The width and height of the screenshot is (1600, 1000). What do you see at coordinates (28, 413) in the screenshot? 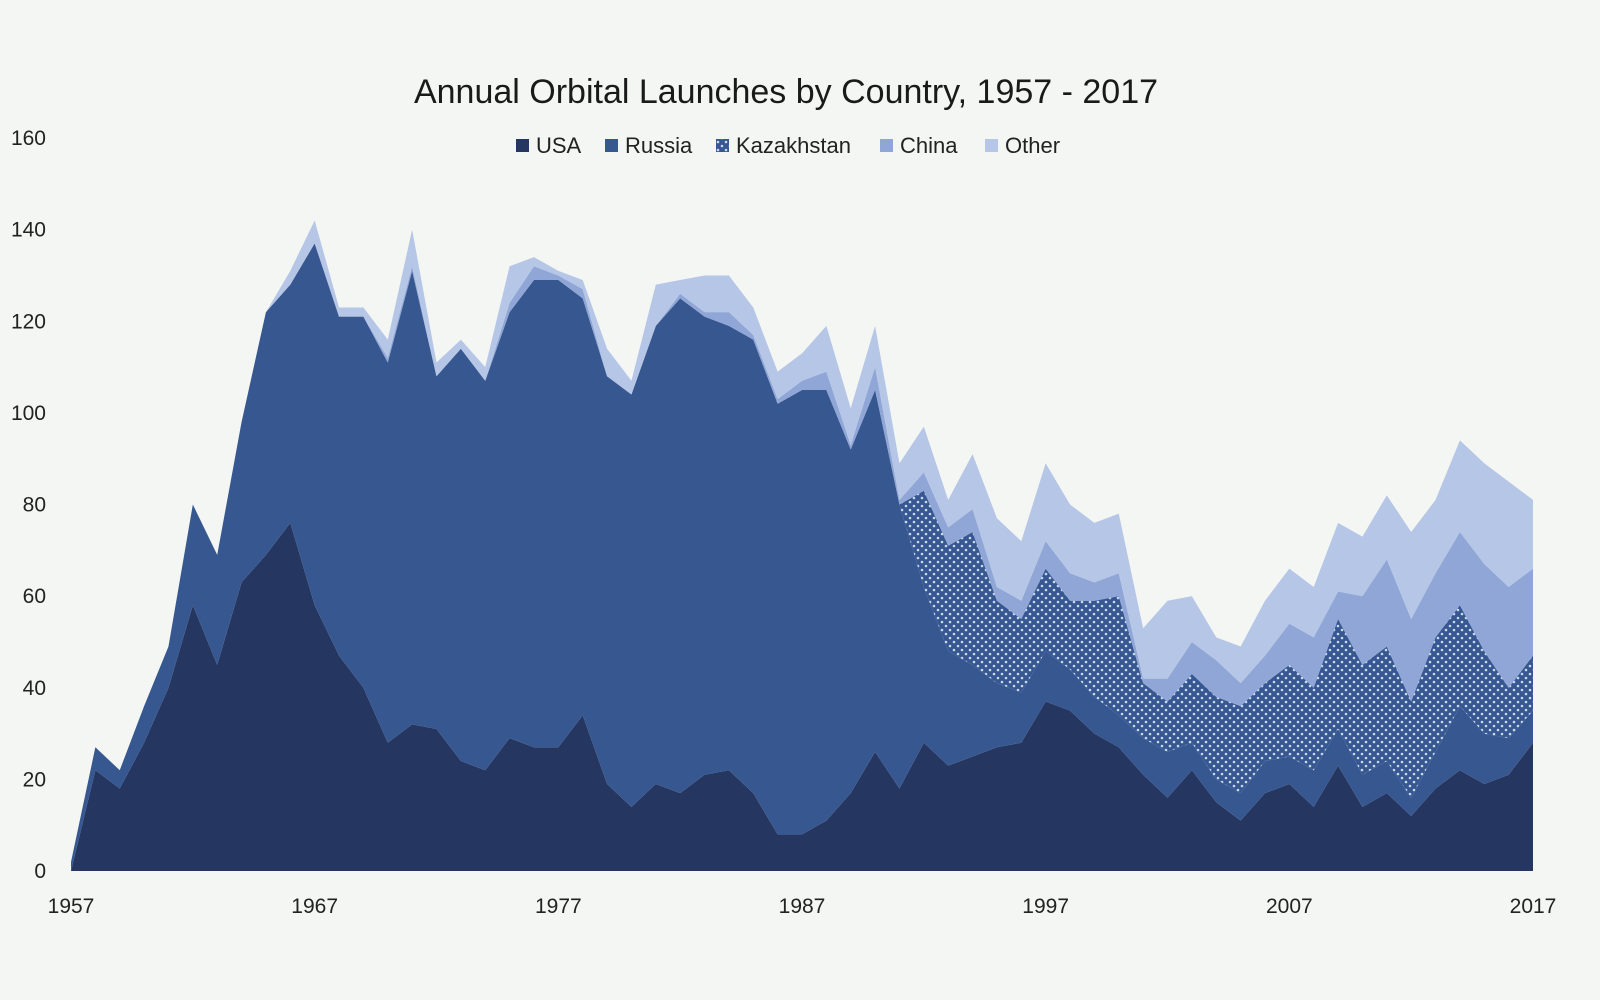
I see `y-tick-label: 100` at bounding box center [28, 413].